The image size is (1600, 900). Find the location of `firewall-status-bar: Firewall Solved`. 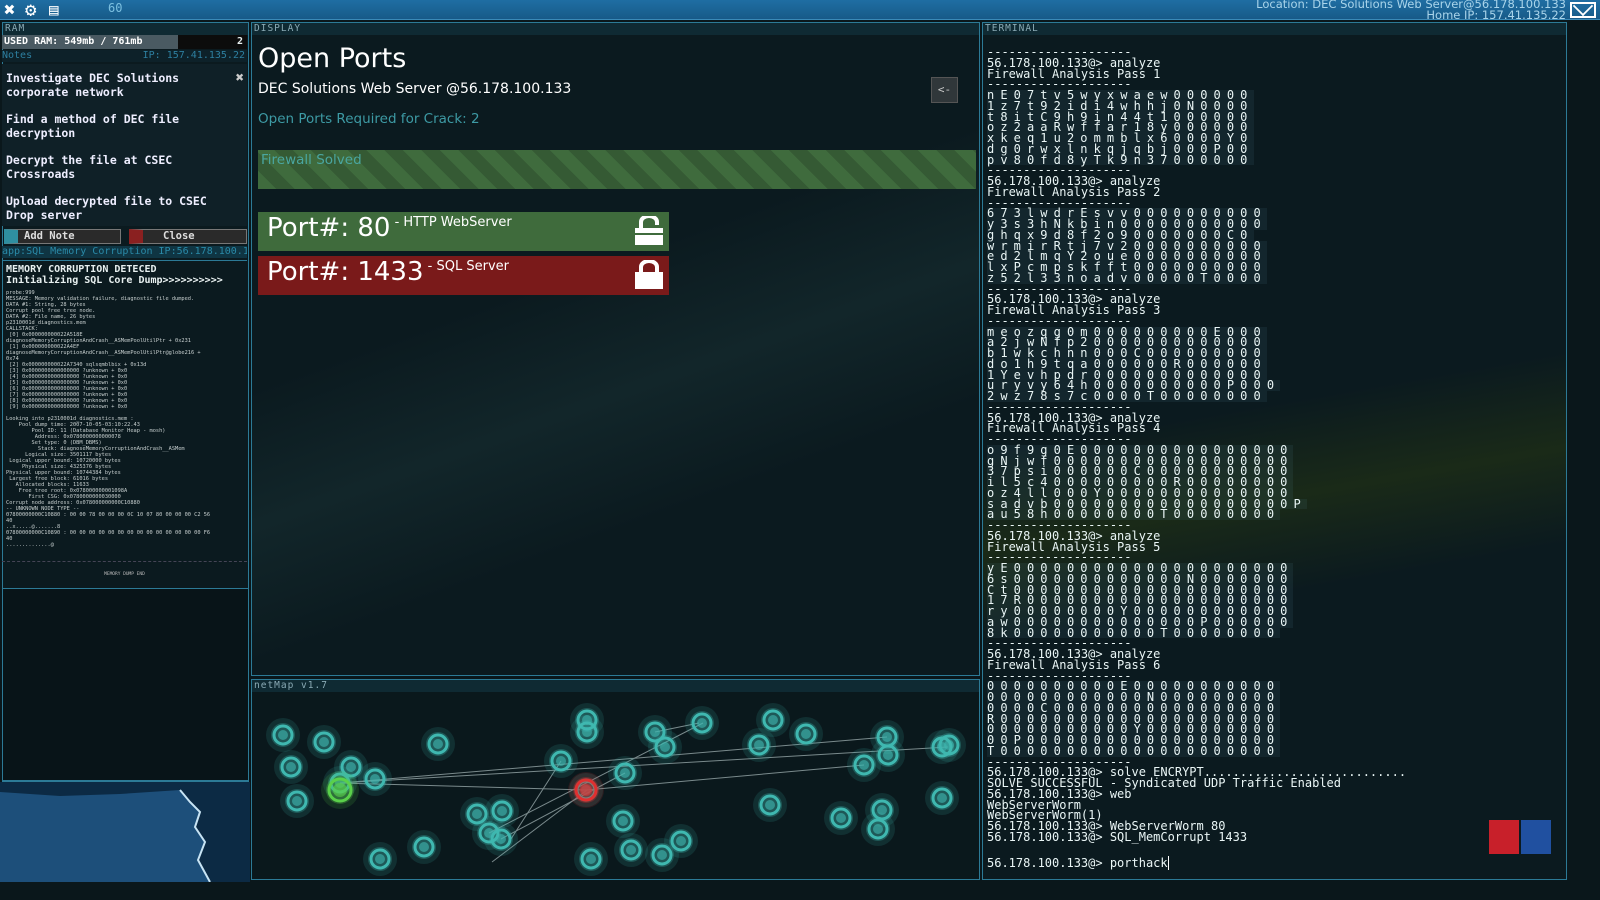

firewall-status-bar: Firewall Solved is located at coordinates (617, 169).